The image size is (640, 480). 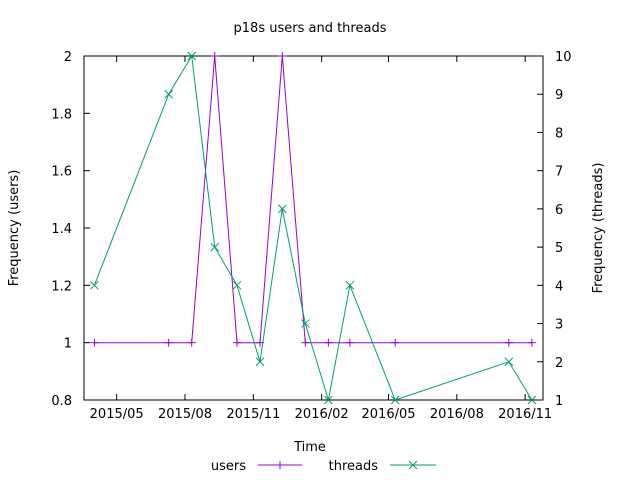 I want to click on x-tick-label: 2016/05, so click(x=389, y=414).